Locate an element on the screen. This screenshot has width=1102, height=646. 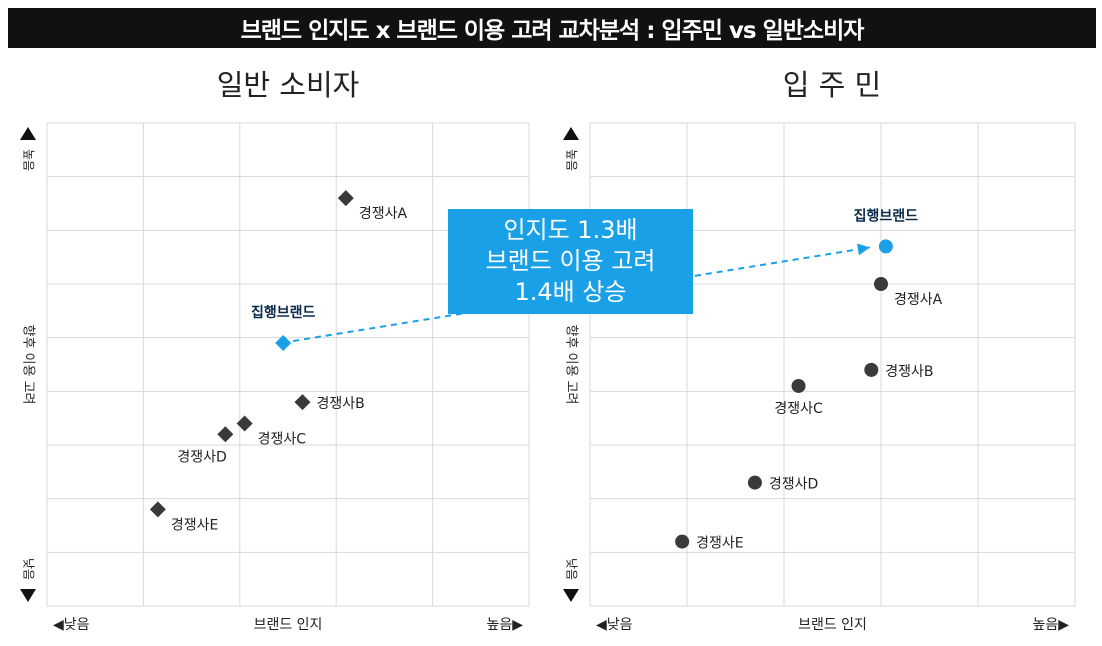
chart1-point-label: 경쟁사C is located at coordinates (282, 440).